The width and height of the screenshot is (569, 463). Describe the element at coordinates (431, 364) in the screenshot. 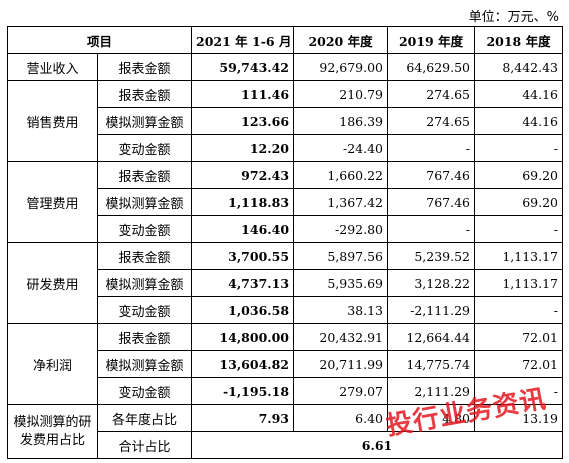

I see `cell: 14,775.74` at that location.